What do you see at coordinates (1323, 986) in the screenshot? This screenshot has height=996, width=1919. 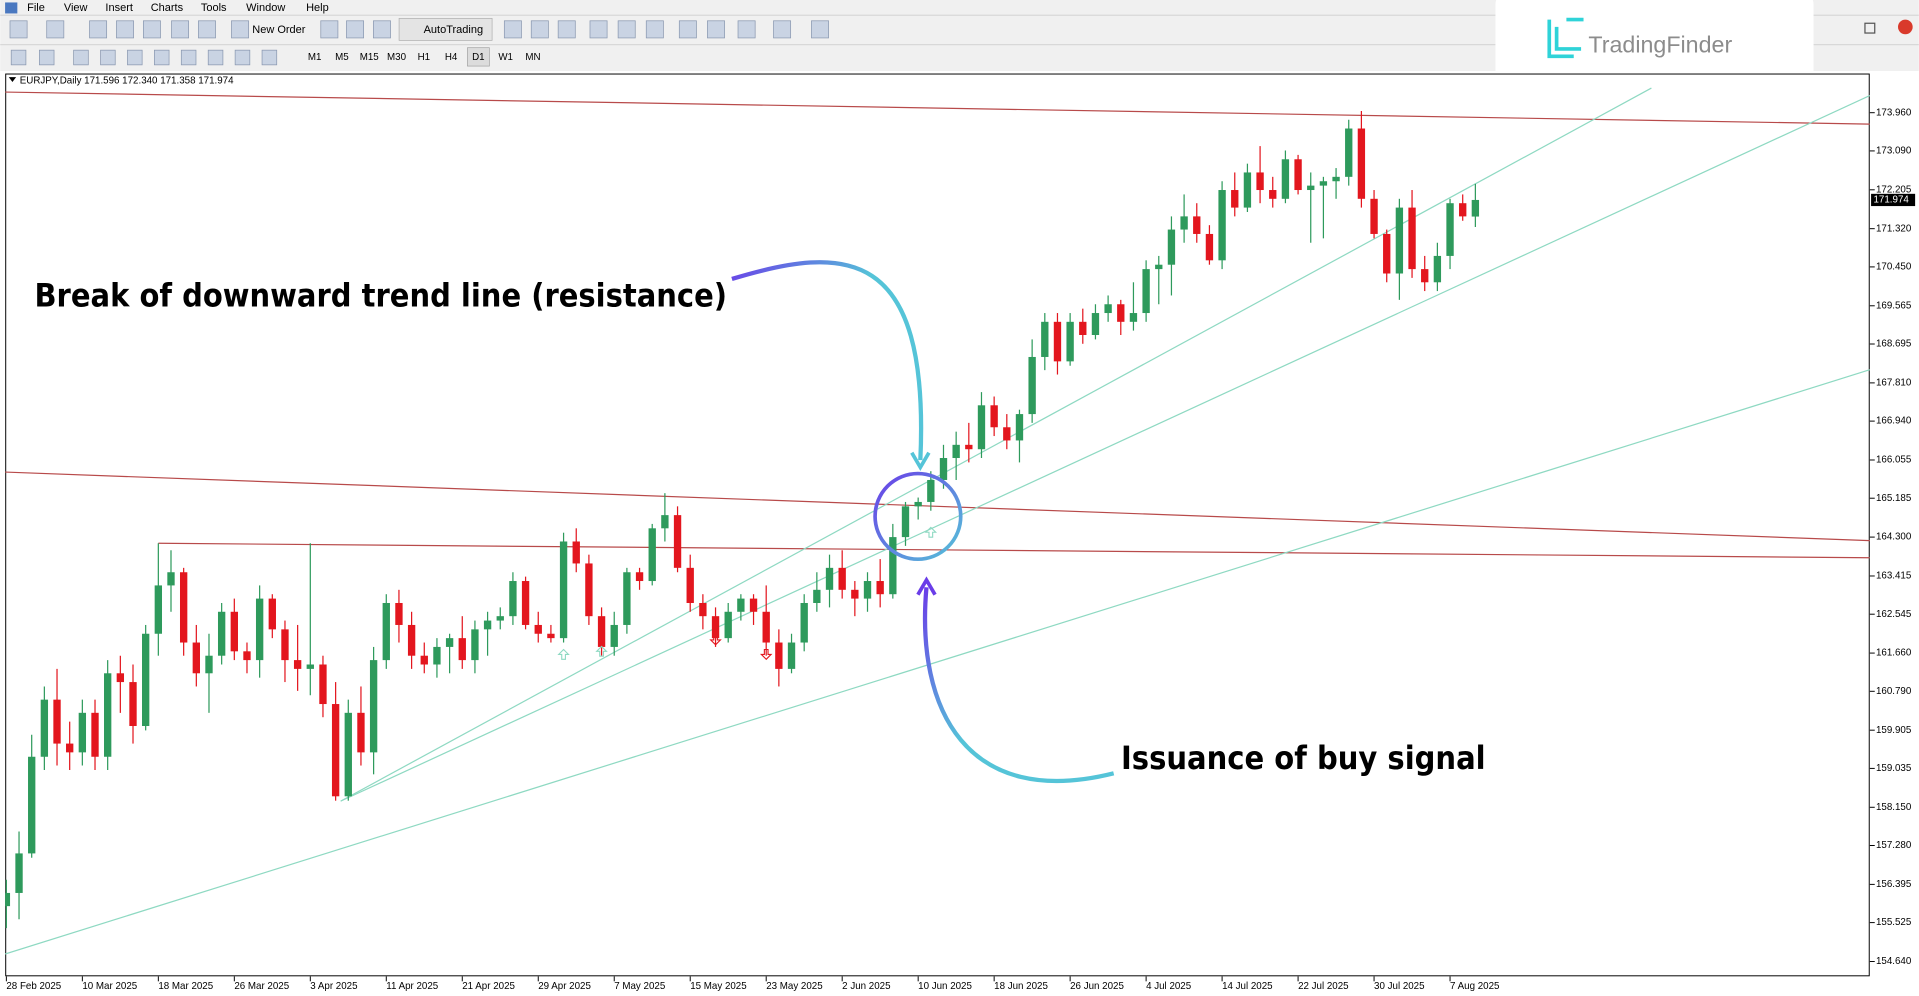 I see `x-tick-label: 22 Jul 2025` at bounding box center [1323, 986].